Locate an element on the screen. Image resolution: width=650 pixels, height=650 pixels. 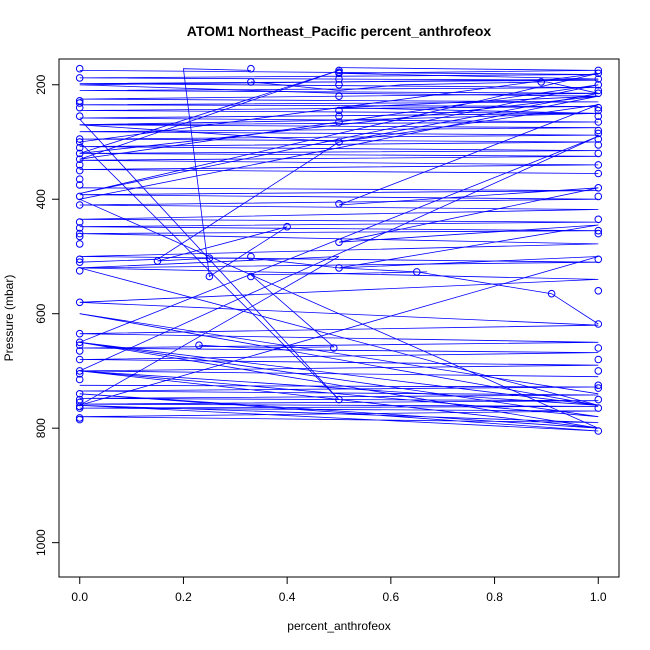
y-axis: 200 400 600 800 1000 is located at coordinates (47, 315).